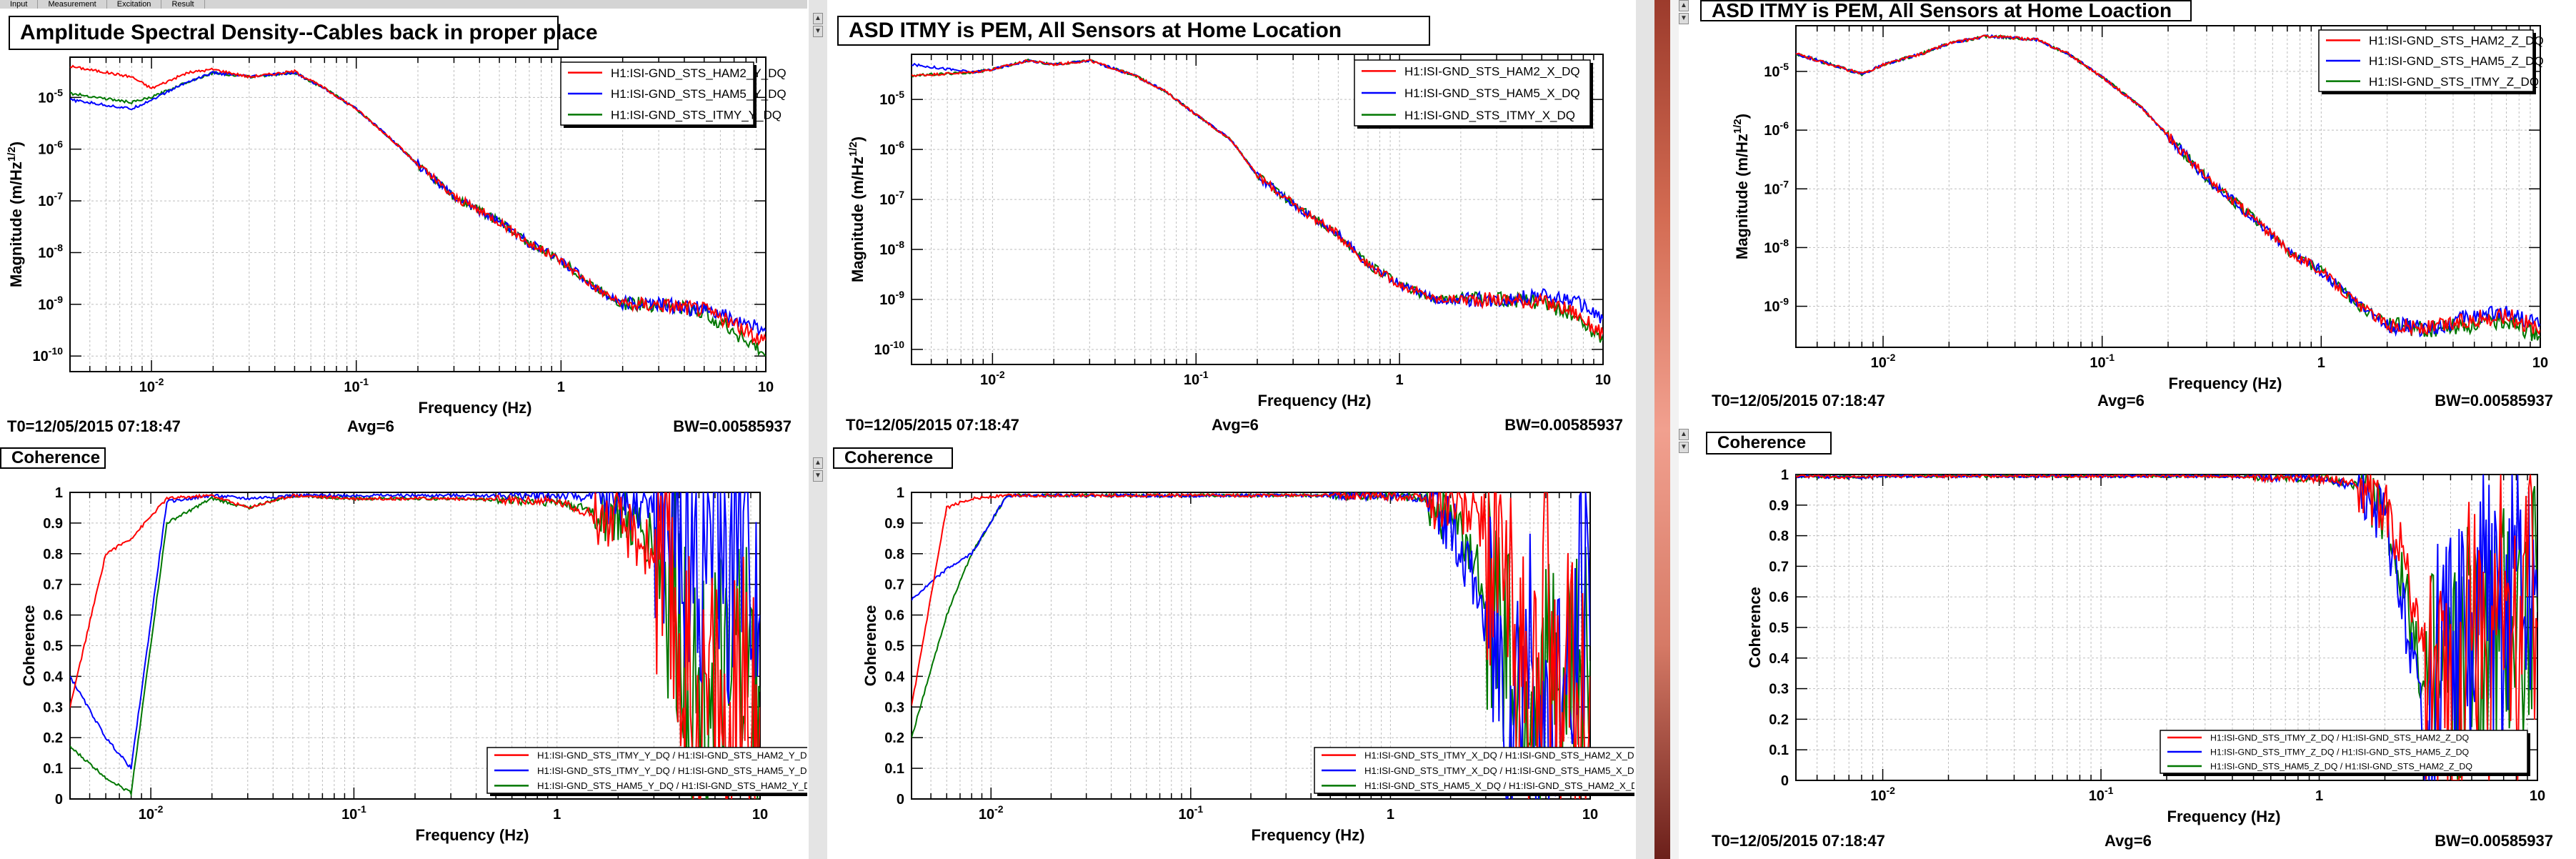 The width and height of the screenshot is (2576, 859). What do you see at coordinates (1779, 751) in the screenshot?
I see `y-tick-label: 0.1` at bounding box center [1779, 751].